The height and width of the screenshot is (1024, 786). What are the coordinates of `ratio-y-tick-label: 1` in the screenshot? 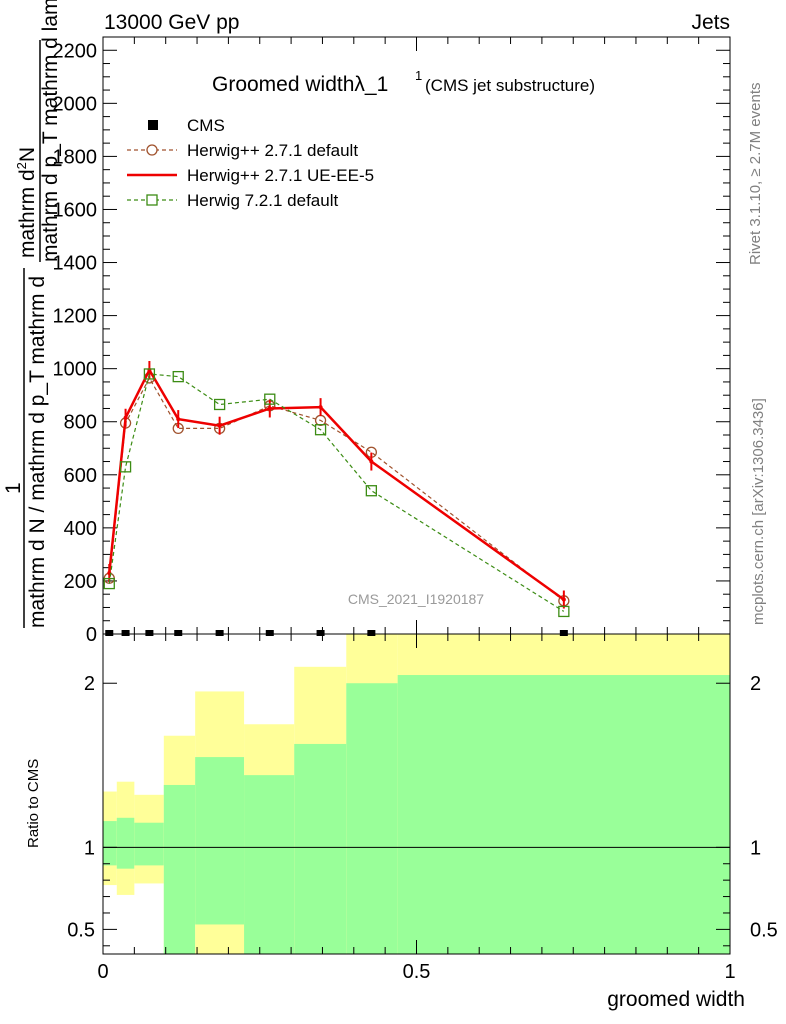 It's located at (89, 848).